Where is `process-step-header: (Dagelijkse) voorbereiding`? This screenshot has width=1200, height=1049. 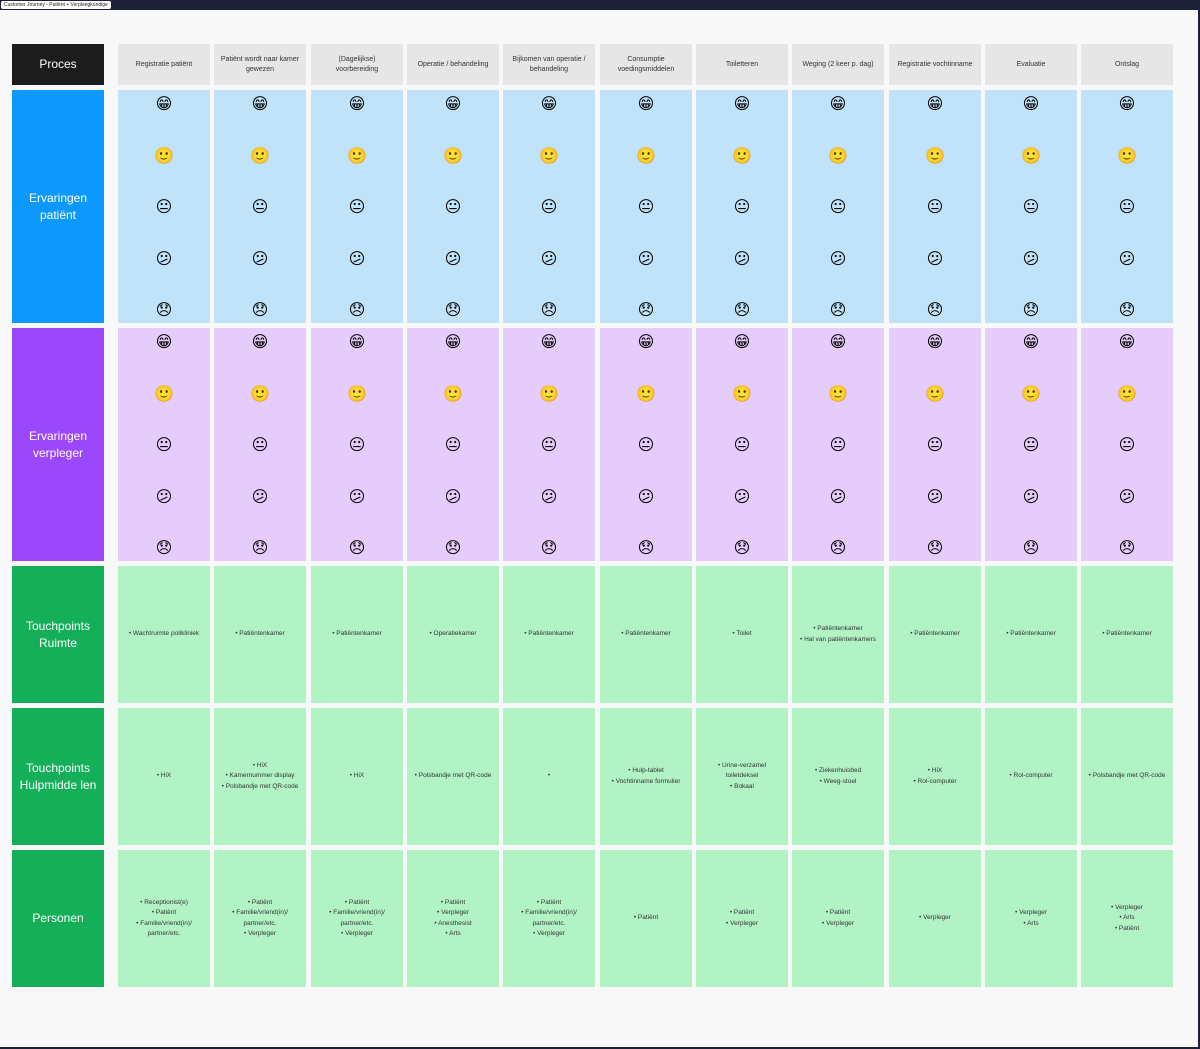
process-step-header: (Dagelijkse) voorbereiding is located at coordinates (357, 64).